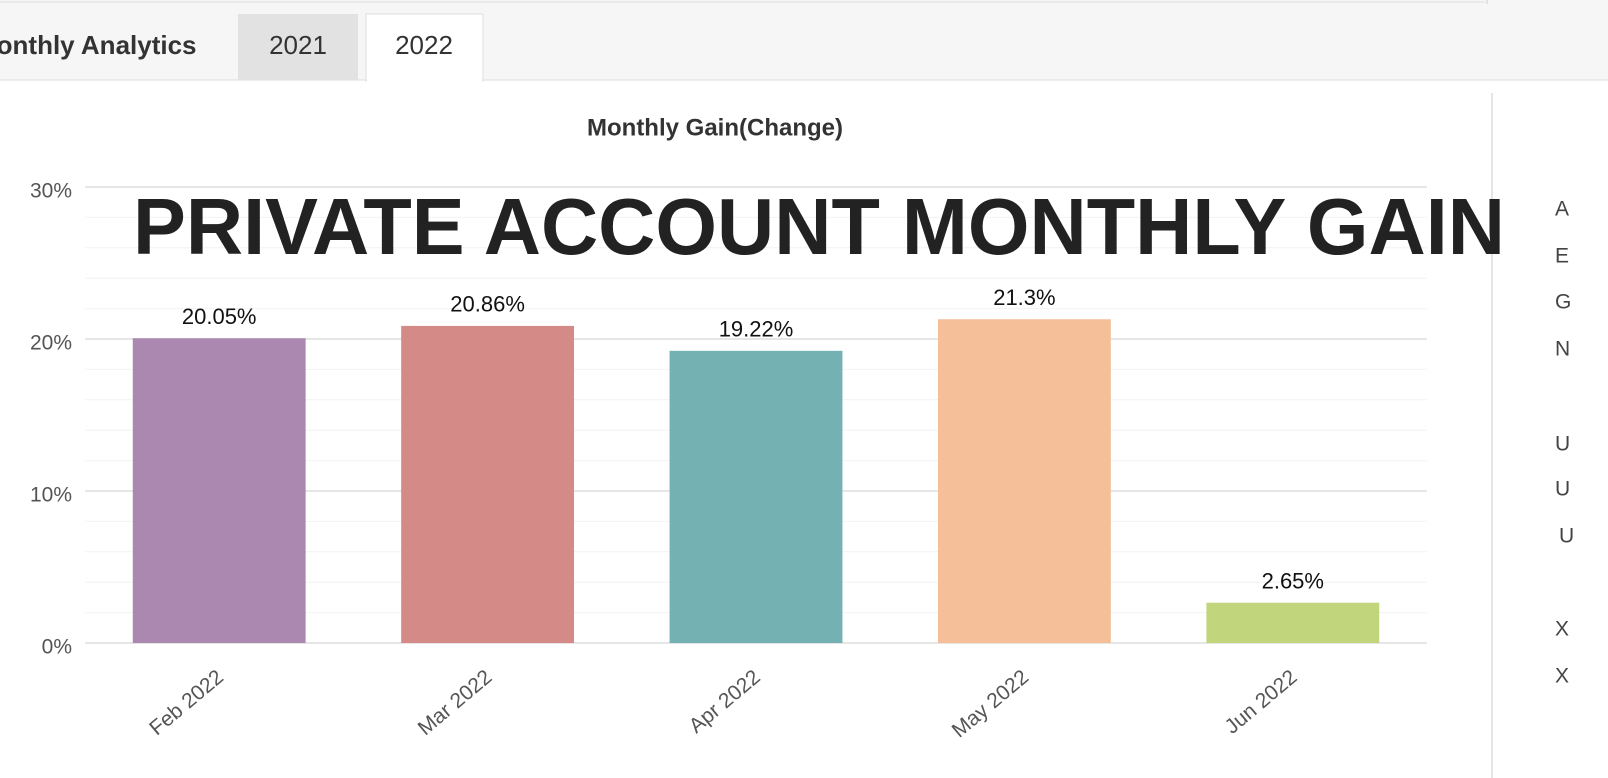  What do you see at coordinates (487, 304) in the screenshot?
I see `value-label: 20.86%` at bounding box center [487, 304].